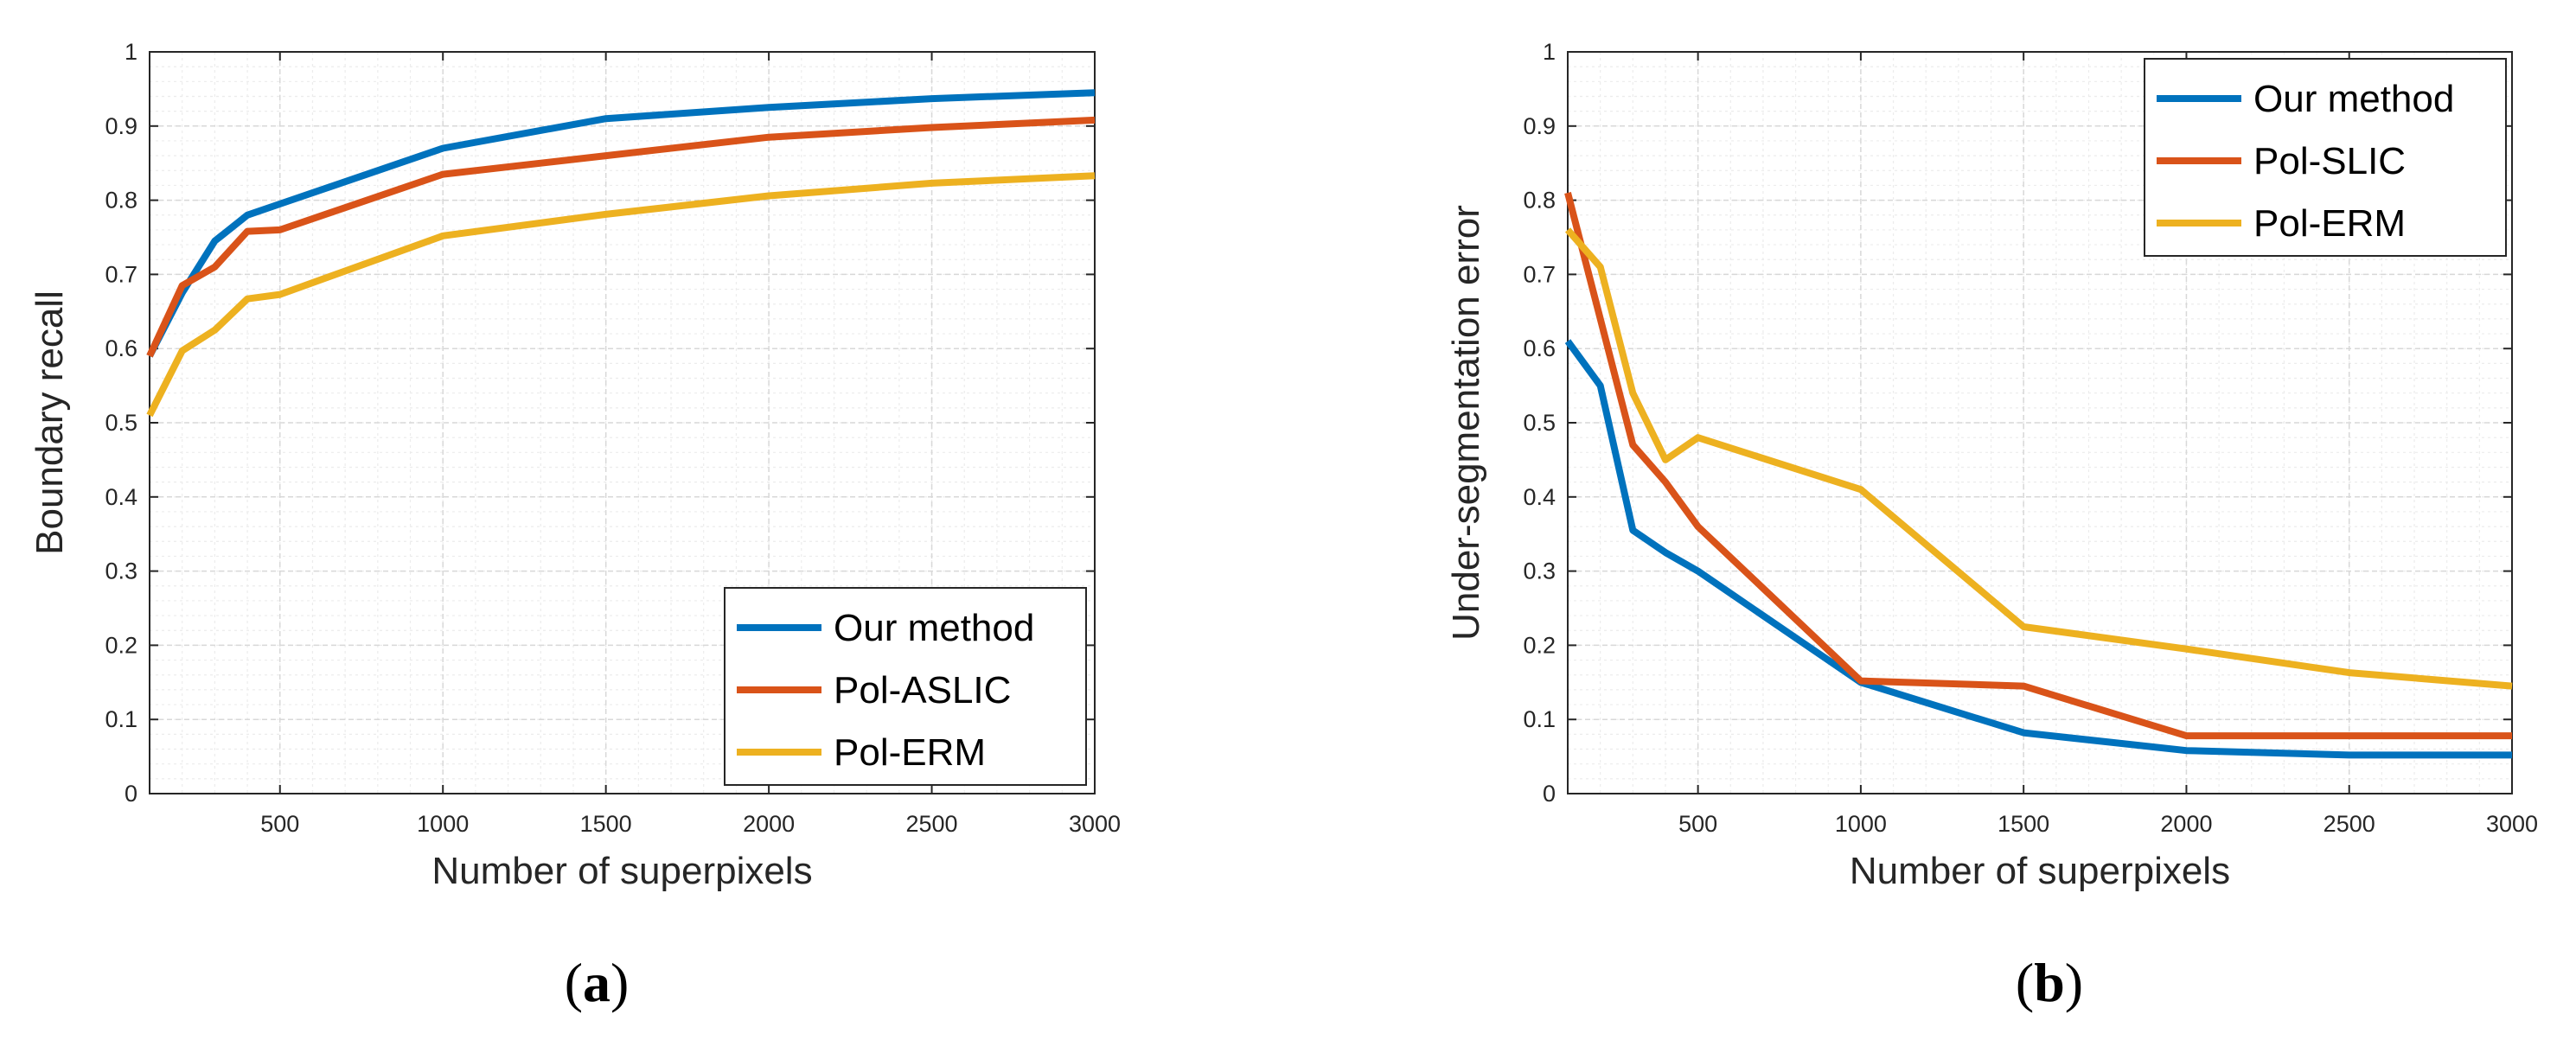 The width and height of the screenshot is (2576, 1040). I want to click on legend: Our method Pol-ASLIC Pol-ERM, so click(905, 687).